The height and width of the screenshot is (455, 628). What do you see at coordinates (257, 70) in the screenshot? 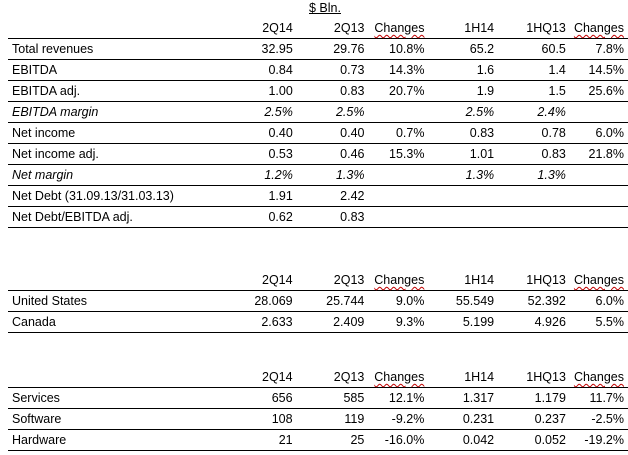
I see `table-cell: 0.84` at bounding box center [257, 70].